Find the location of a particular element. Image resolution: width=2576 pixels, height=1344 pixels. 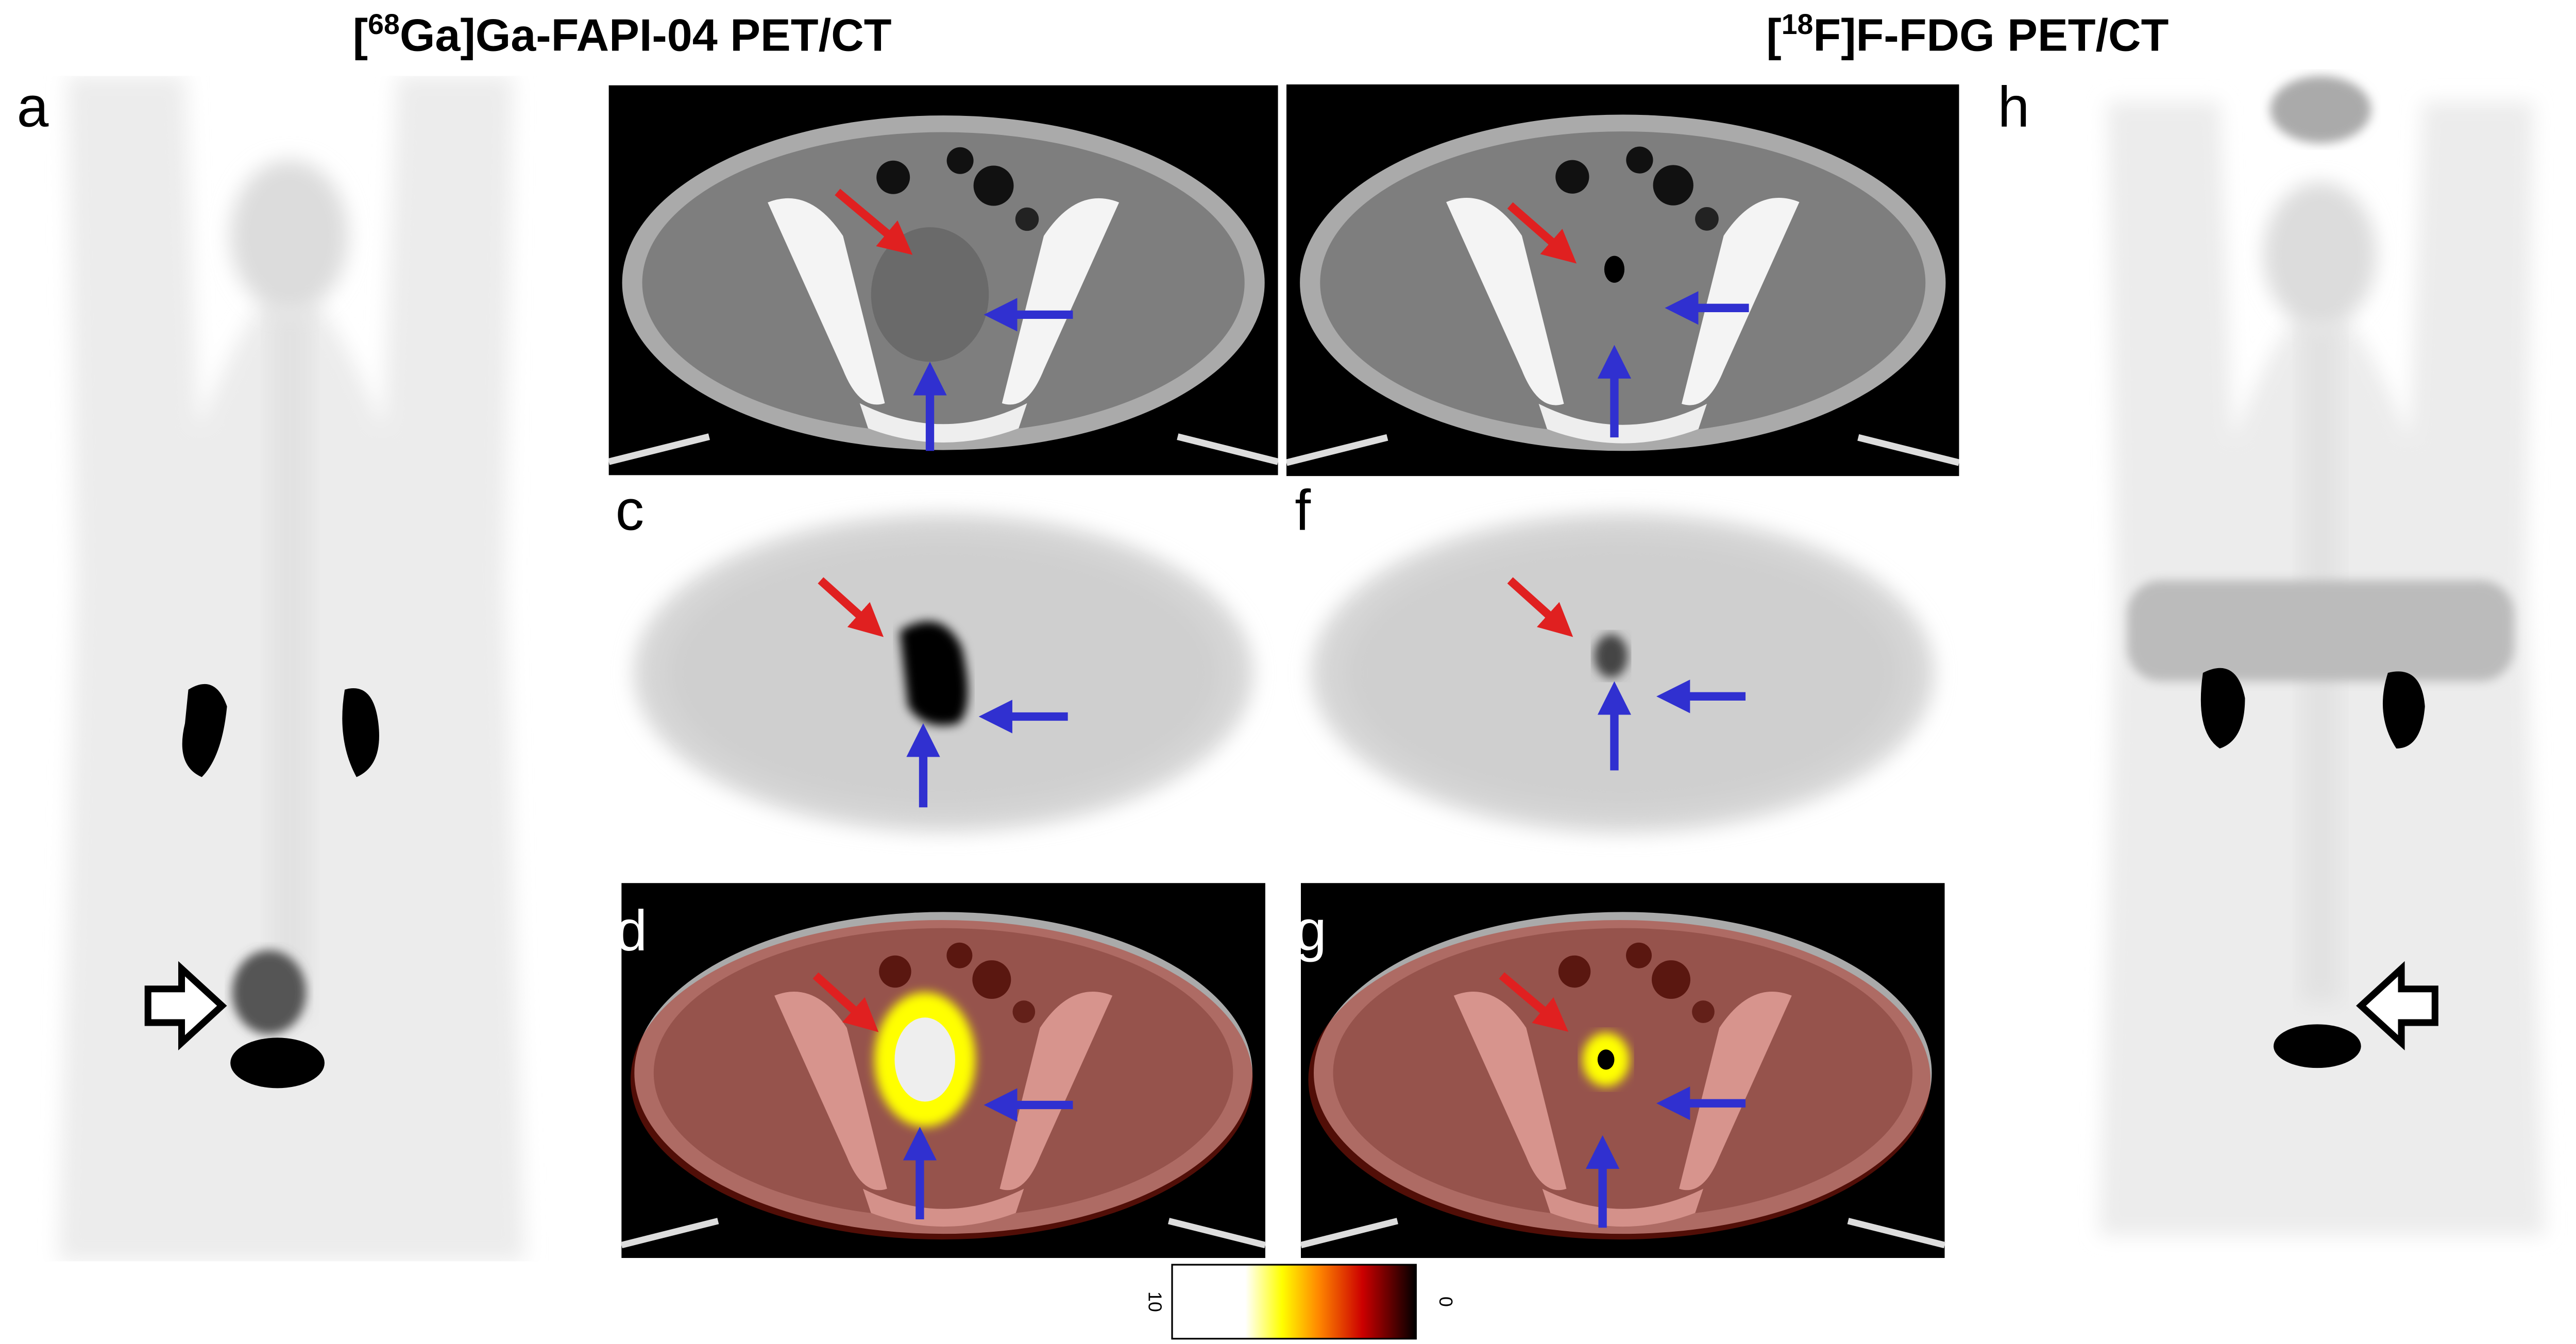

panel-label: g is located at coordinates (1311, 931).